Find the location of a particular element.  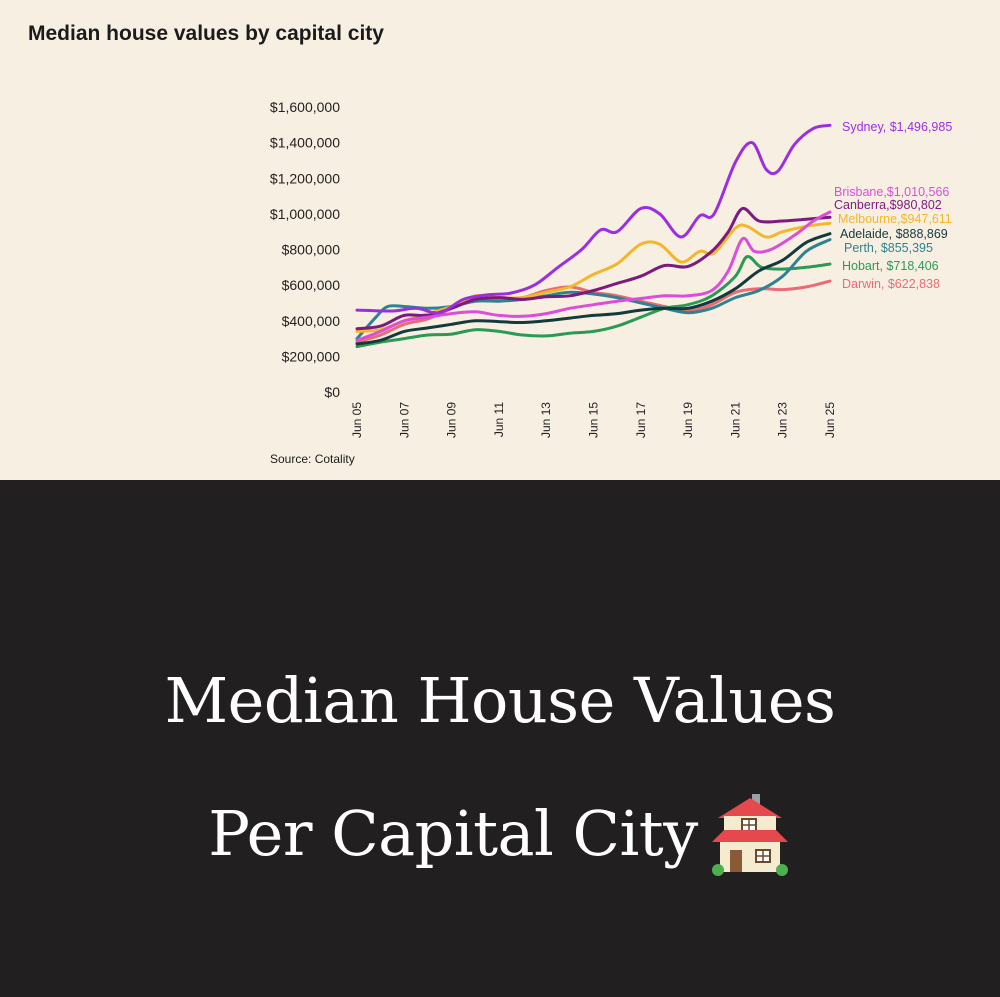

x-tick-label: Jun 07 is located at coordinates (404, 420).